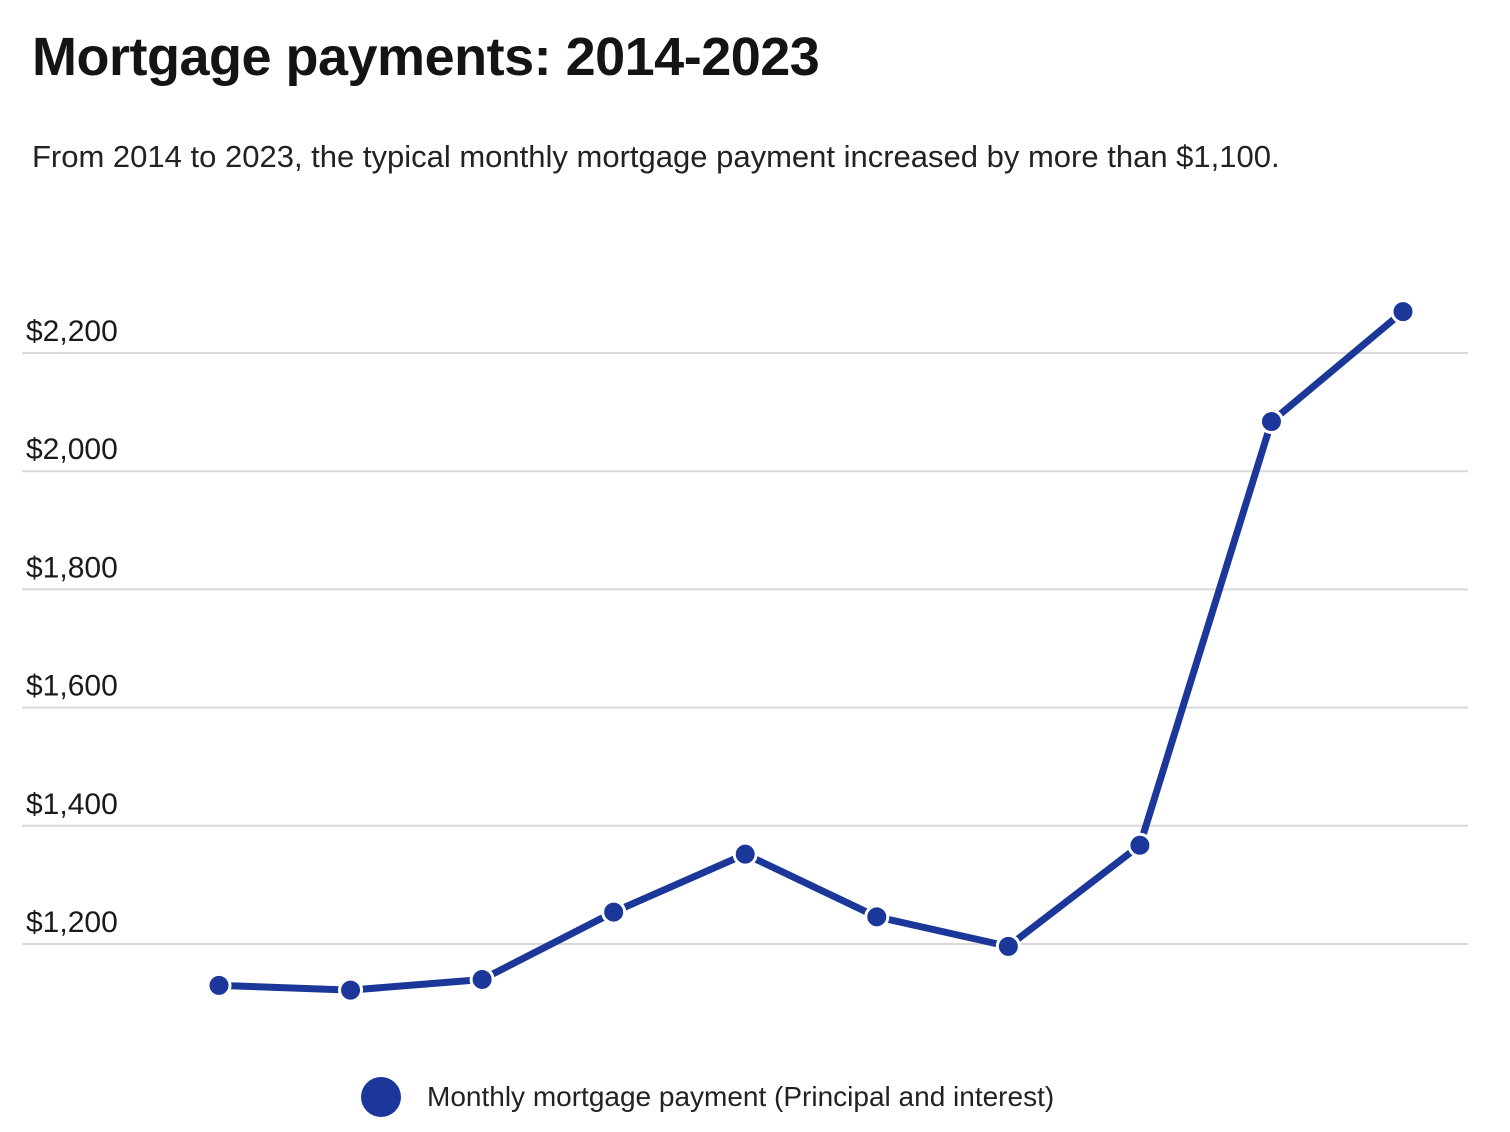 Image resolution: width=1510 pixels, height=1132 pixels. What do you see at coordinates (1271, 422) in the screenshot?
I see `data-point: 2022: 2084` at bounding box center [1271, 422].